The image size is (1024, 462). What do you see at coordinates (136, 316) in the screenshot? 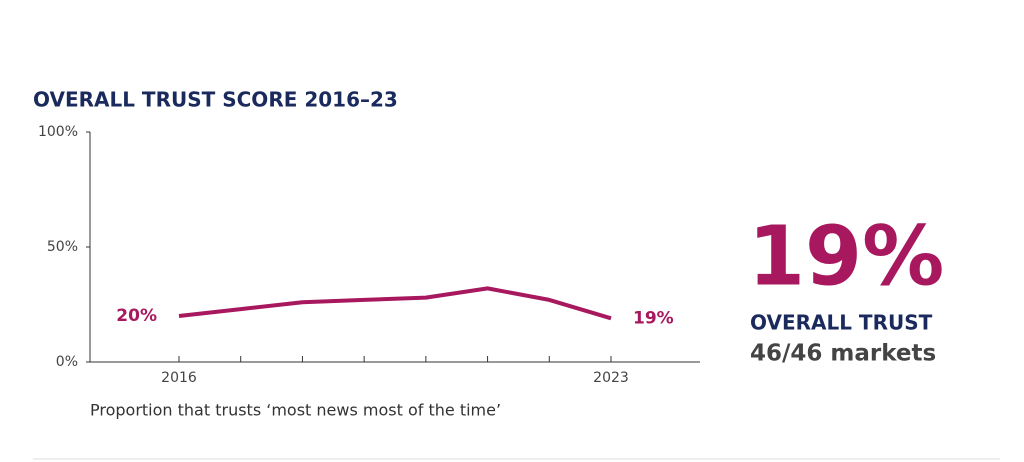
I see `value-label: 20%` at bounding box center [136, 316].